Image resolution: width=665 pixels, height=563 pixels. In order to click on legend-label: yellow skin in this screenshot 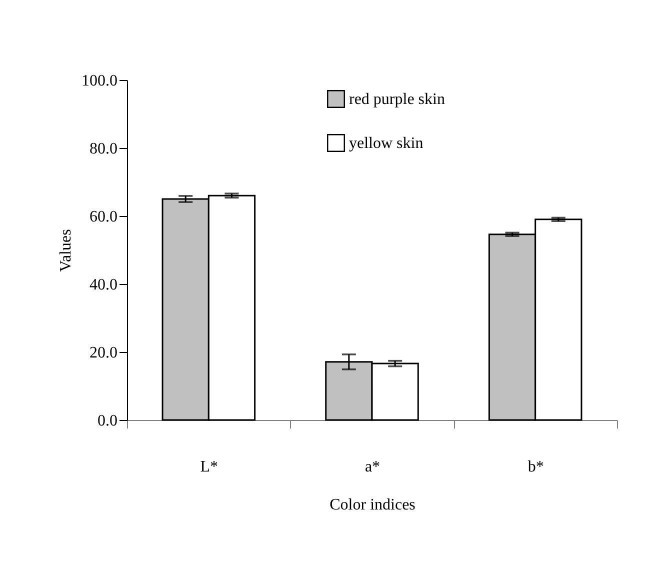, I will do `click(386, 143)`.